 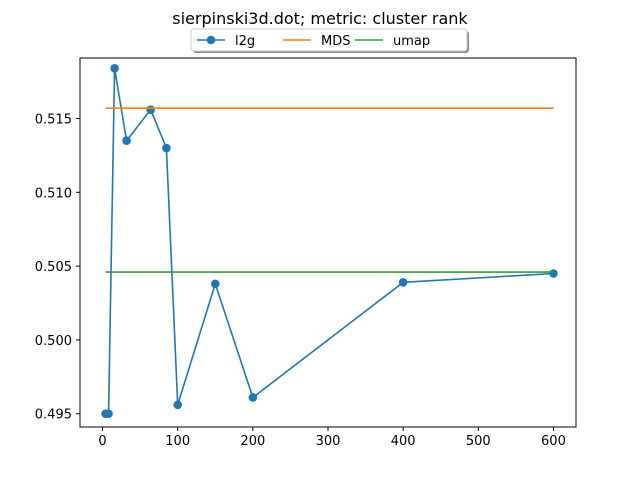 What do you see at coordinates (53, 267) in the screenshot?
I see `y-tick-label: 0.505` at bounding box center [53, 267].